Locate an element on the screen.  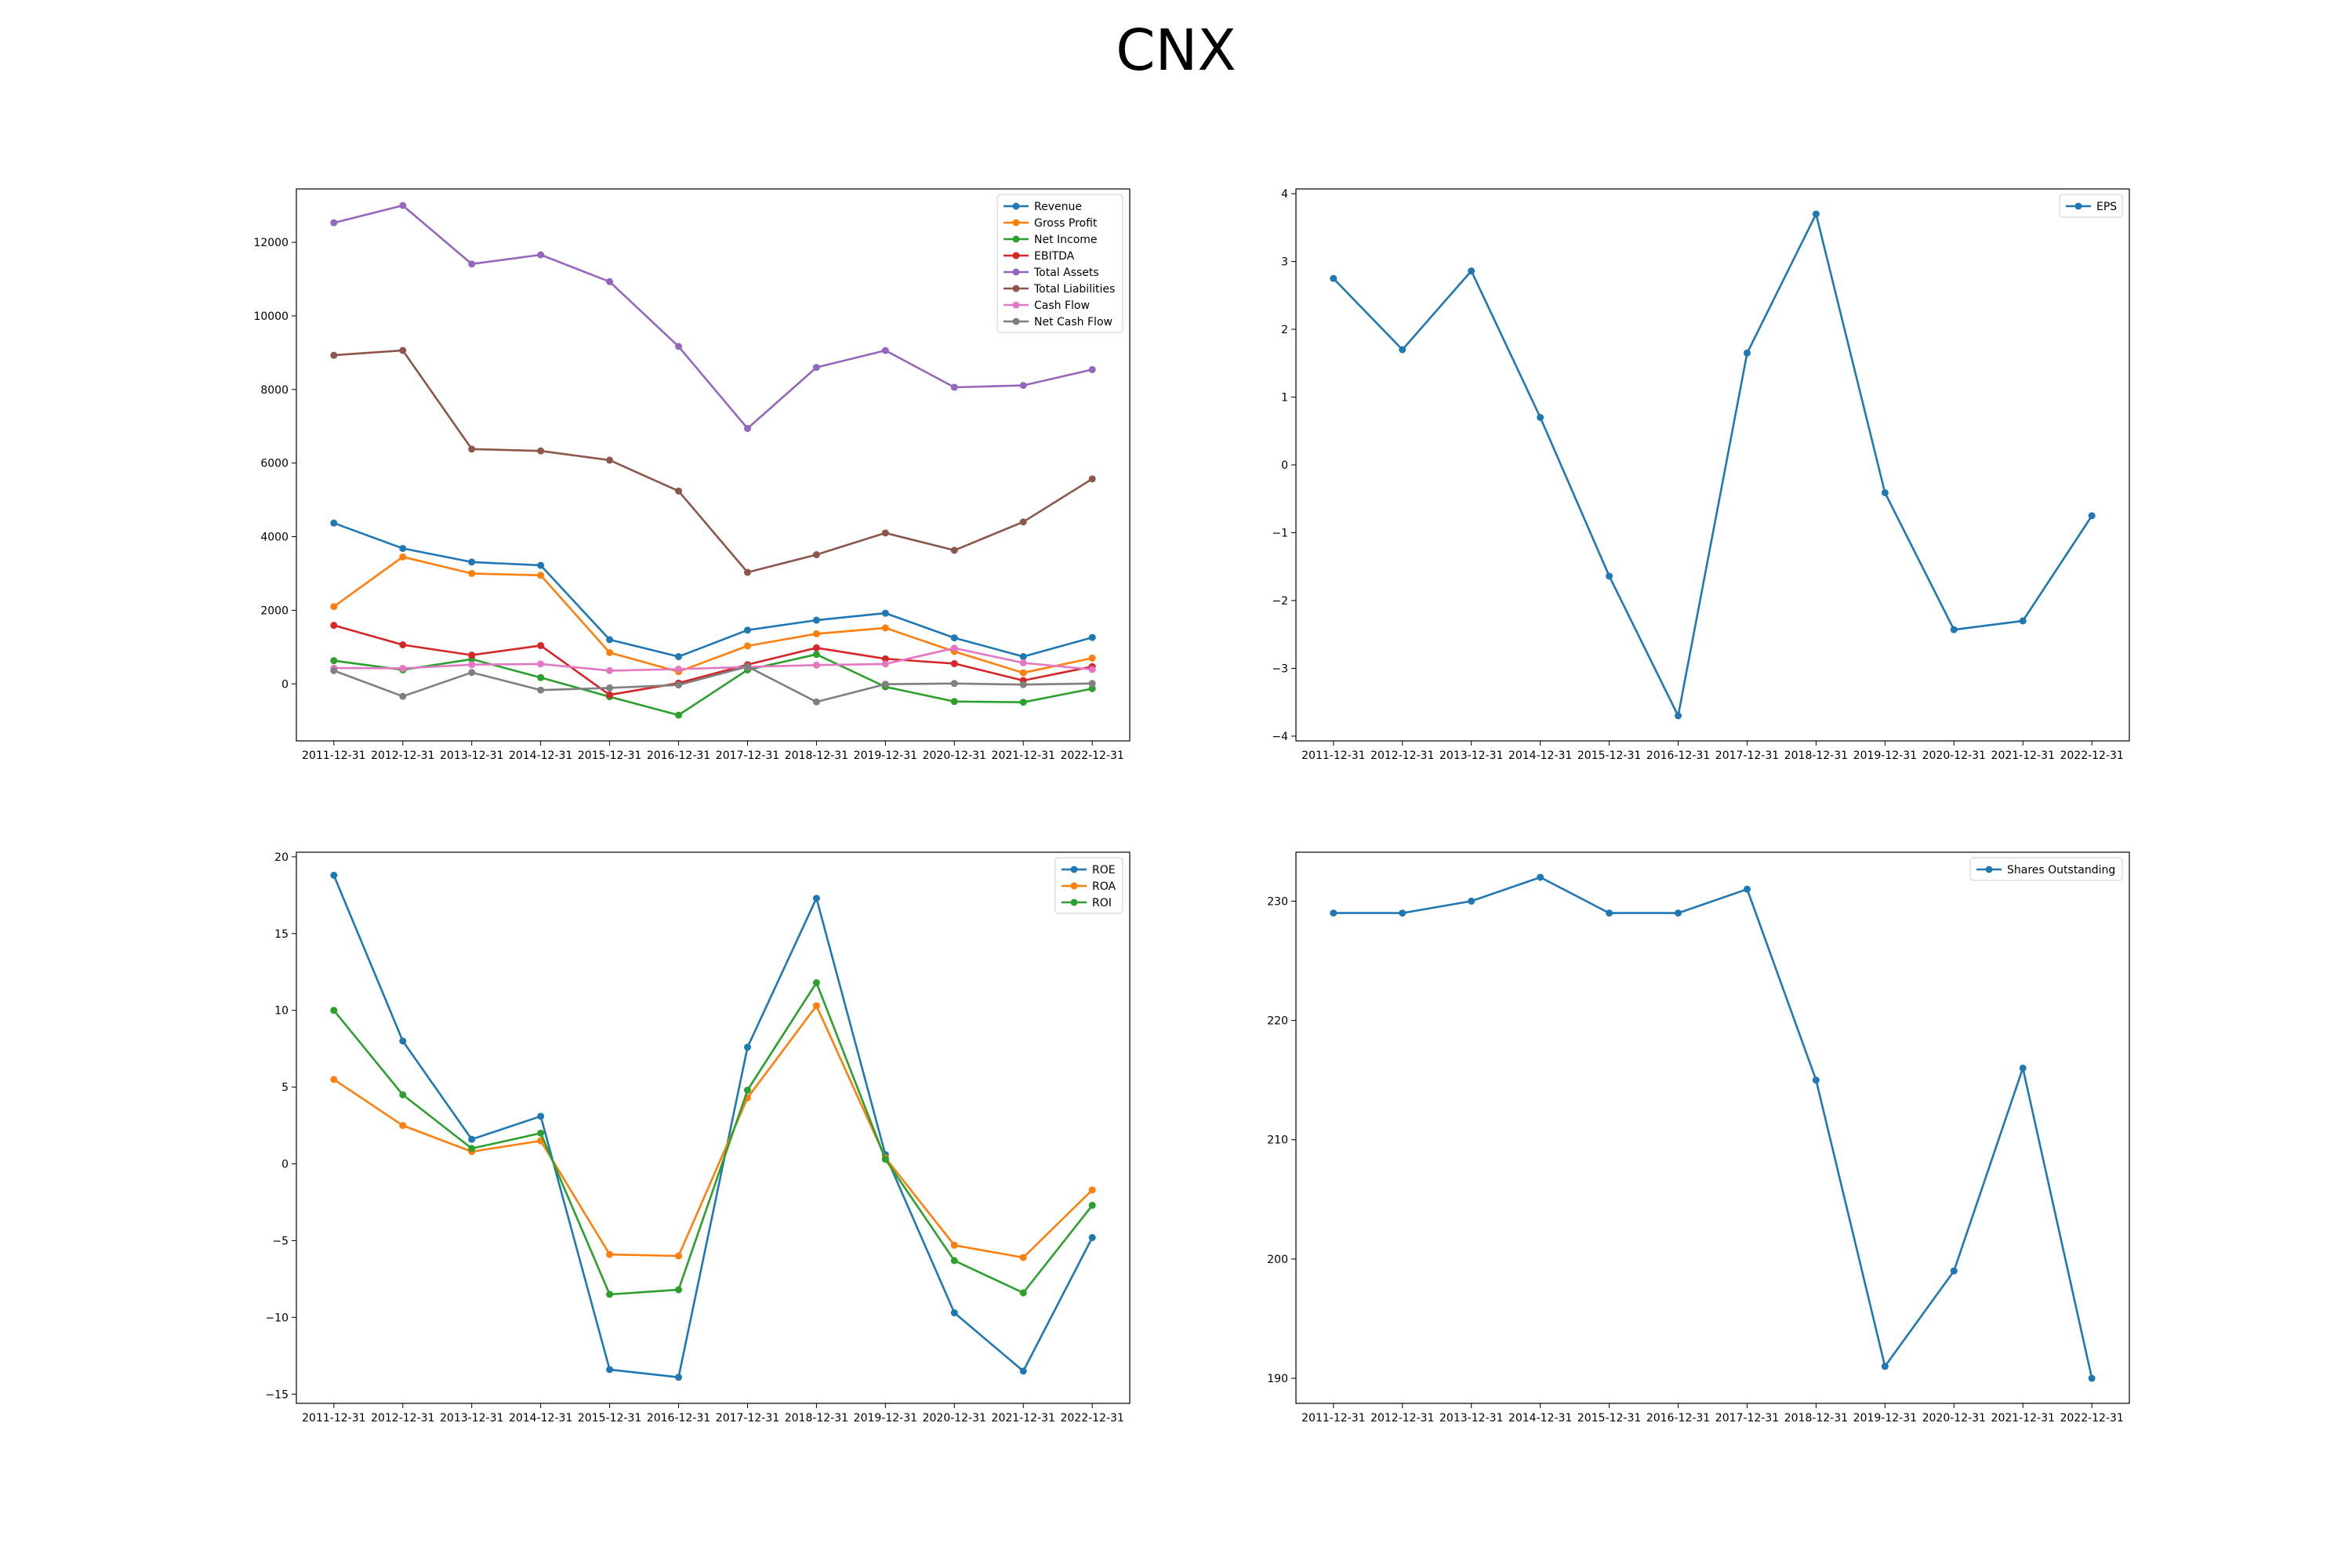
y-tick-label: −1 is located at coordinates (1280, 533).